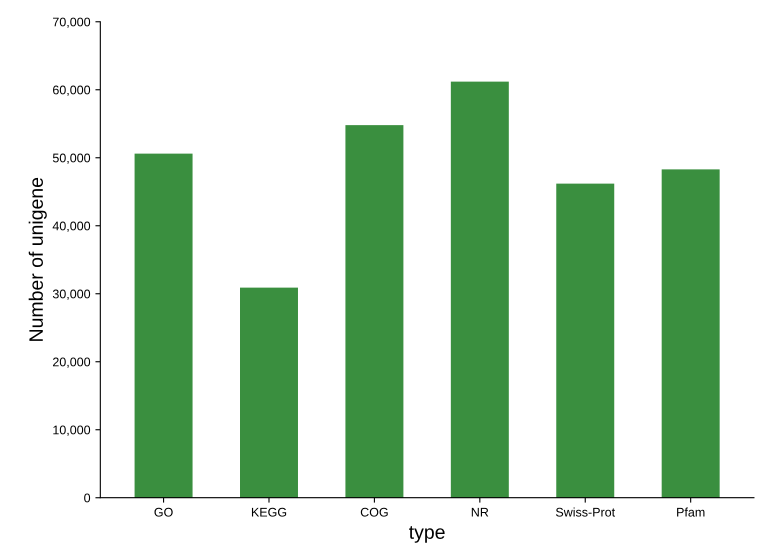 This screenshot has width=760, height=558. What do you see at coordinates (427, 534) in the screenshot?
I see `x-axis-title: type` at bounding box center [427, 534].